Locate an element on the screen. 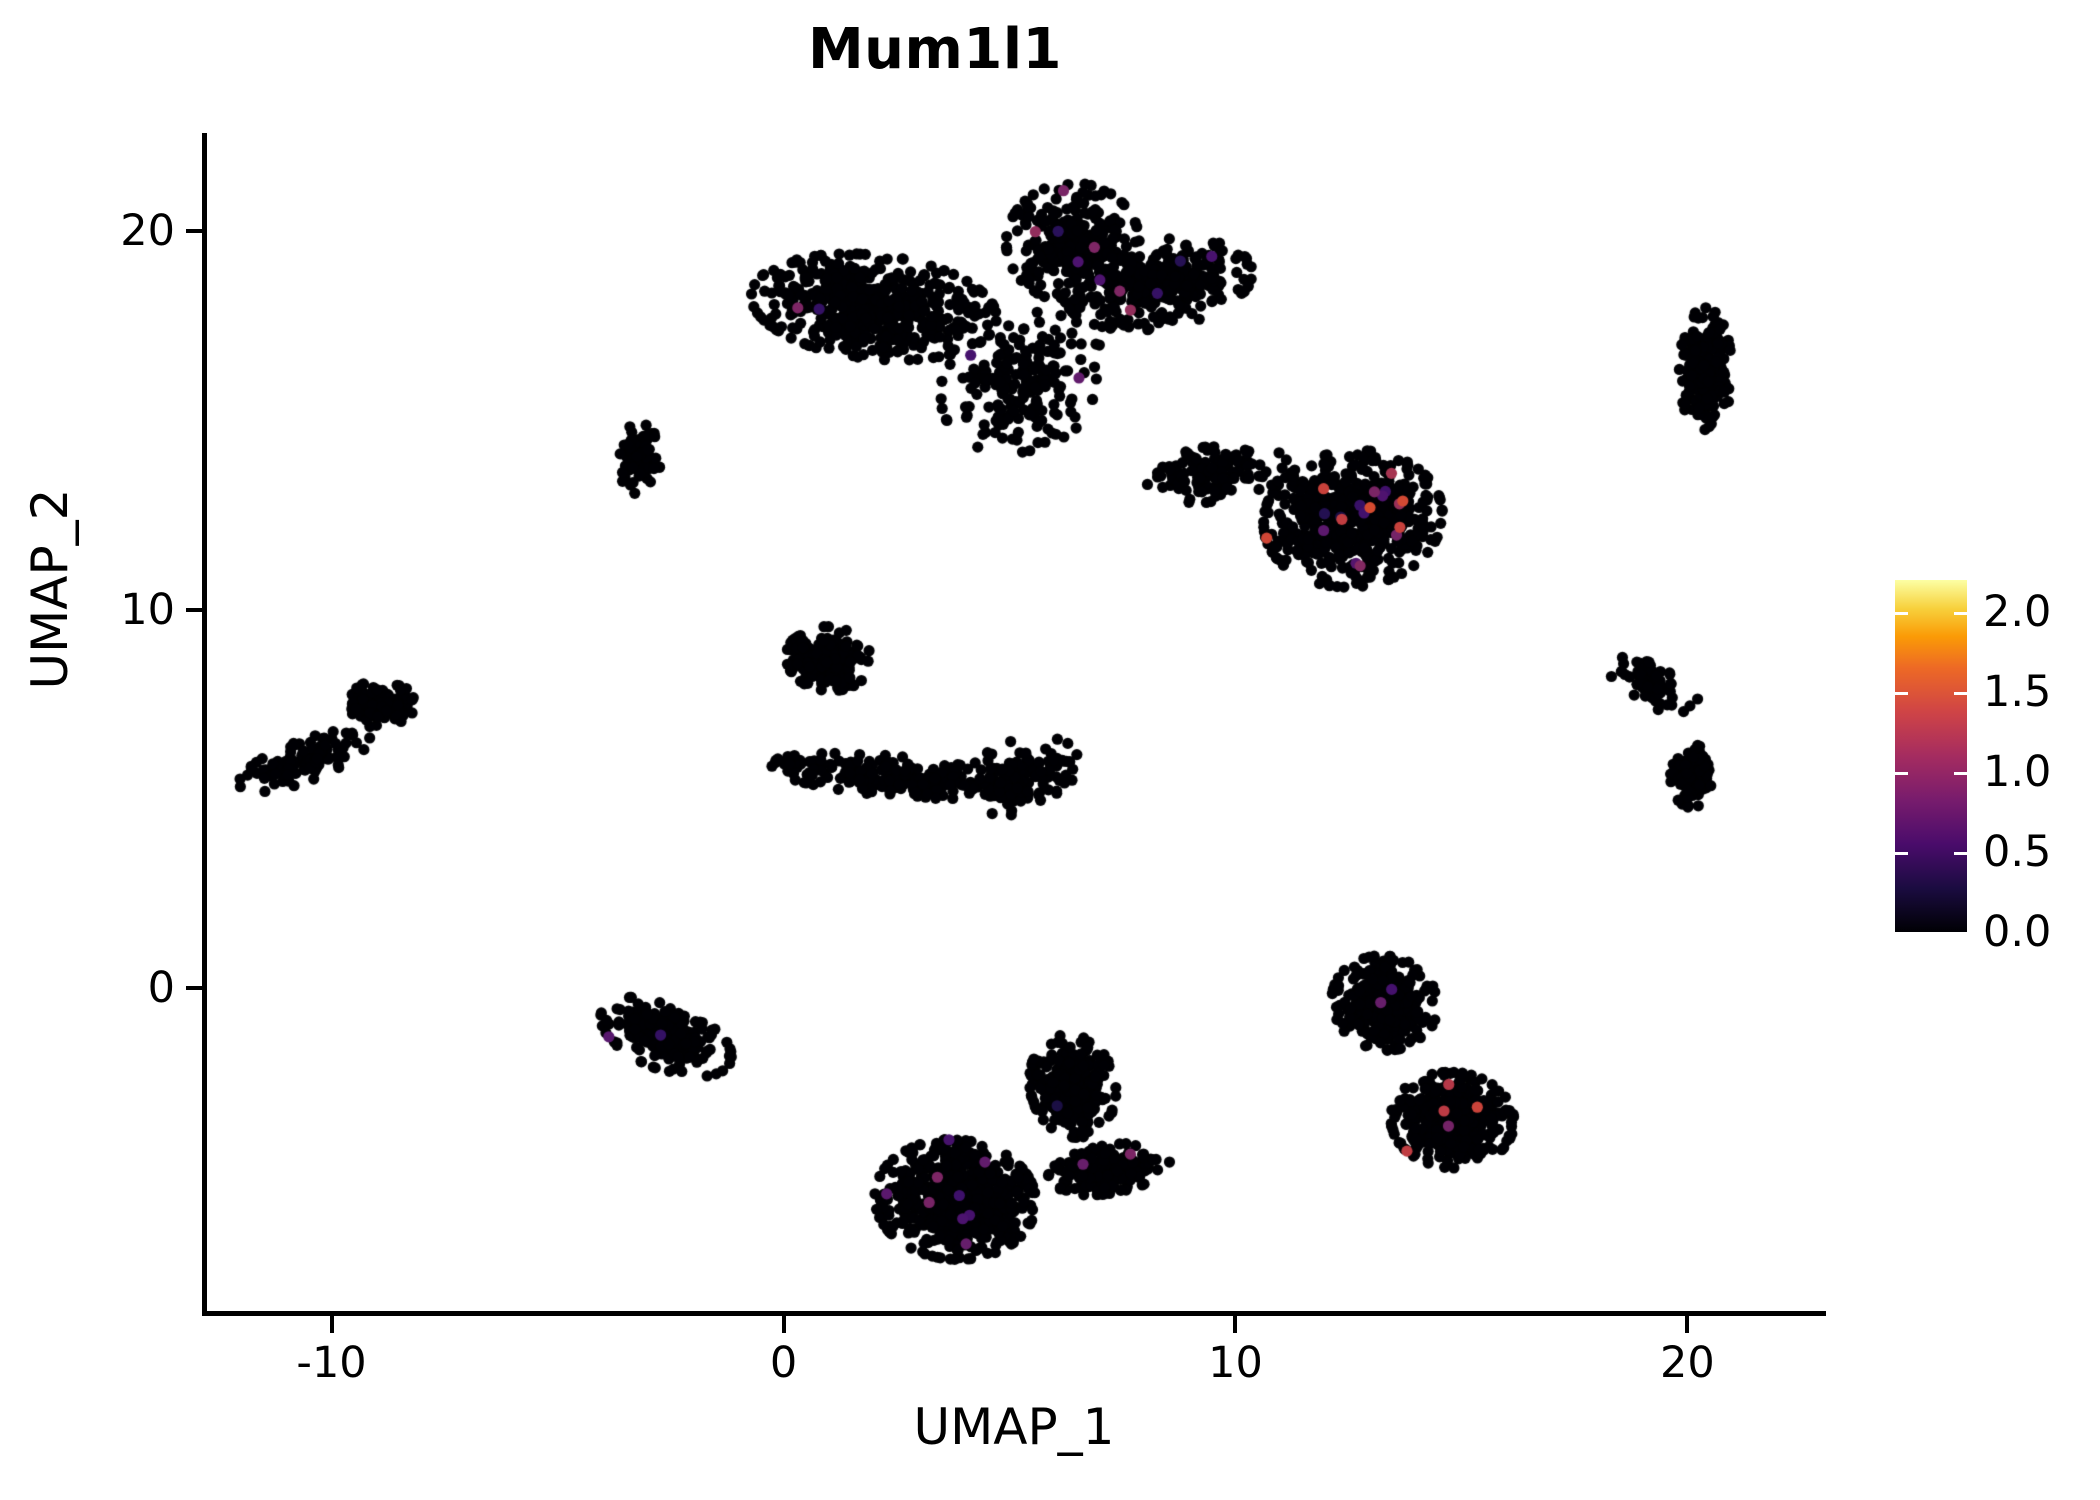 The height and width of the screenshot is (1500, 2100). x-axis-label: UMAP_1 is located at coordinates (1014, 1427).